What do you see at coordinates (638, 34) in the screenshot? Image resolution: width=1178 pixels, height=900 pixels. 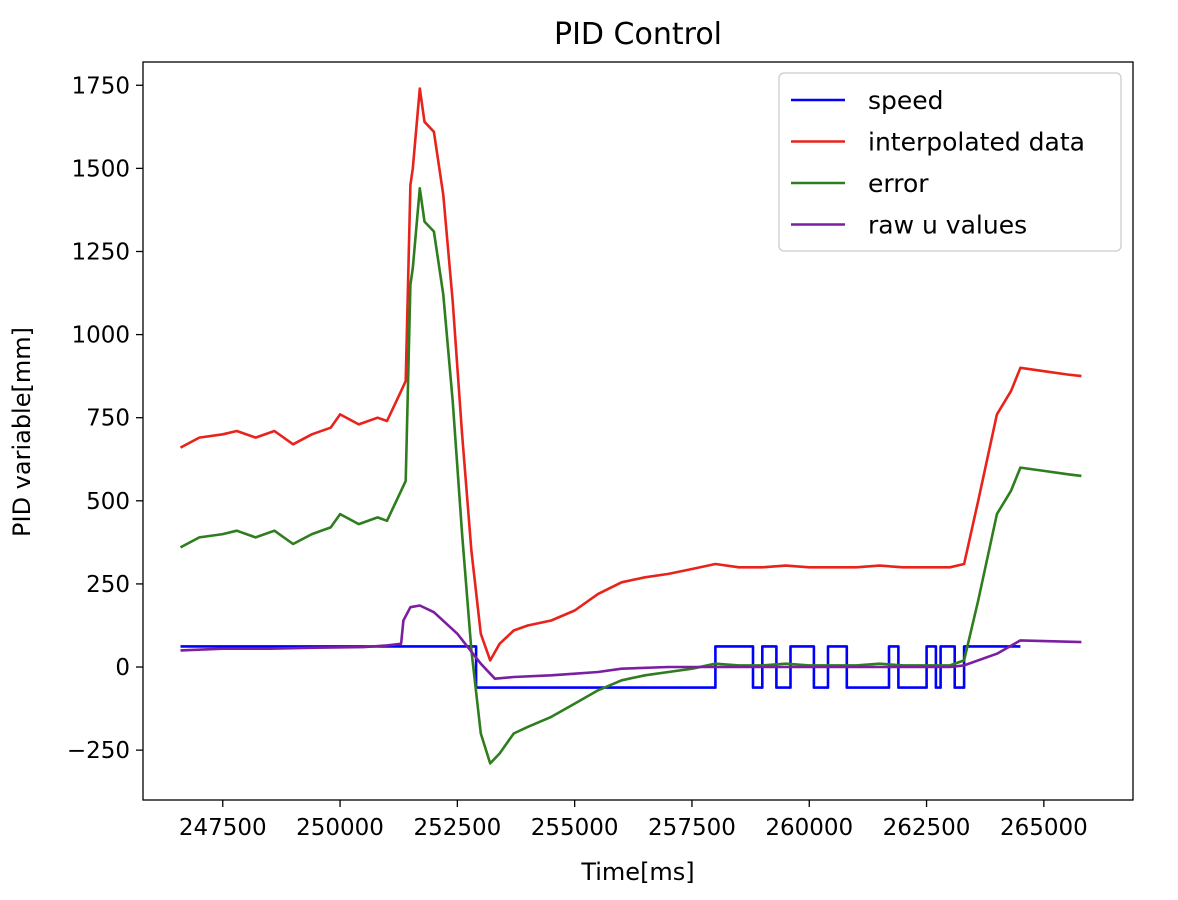 I see `chart-title: PID Control` at bounding box center [638, 34].